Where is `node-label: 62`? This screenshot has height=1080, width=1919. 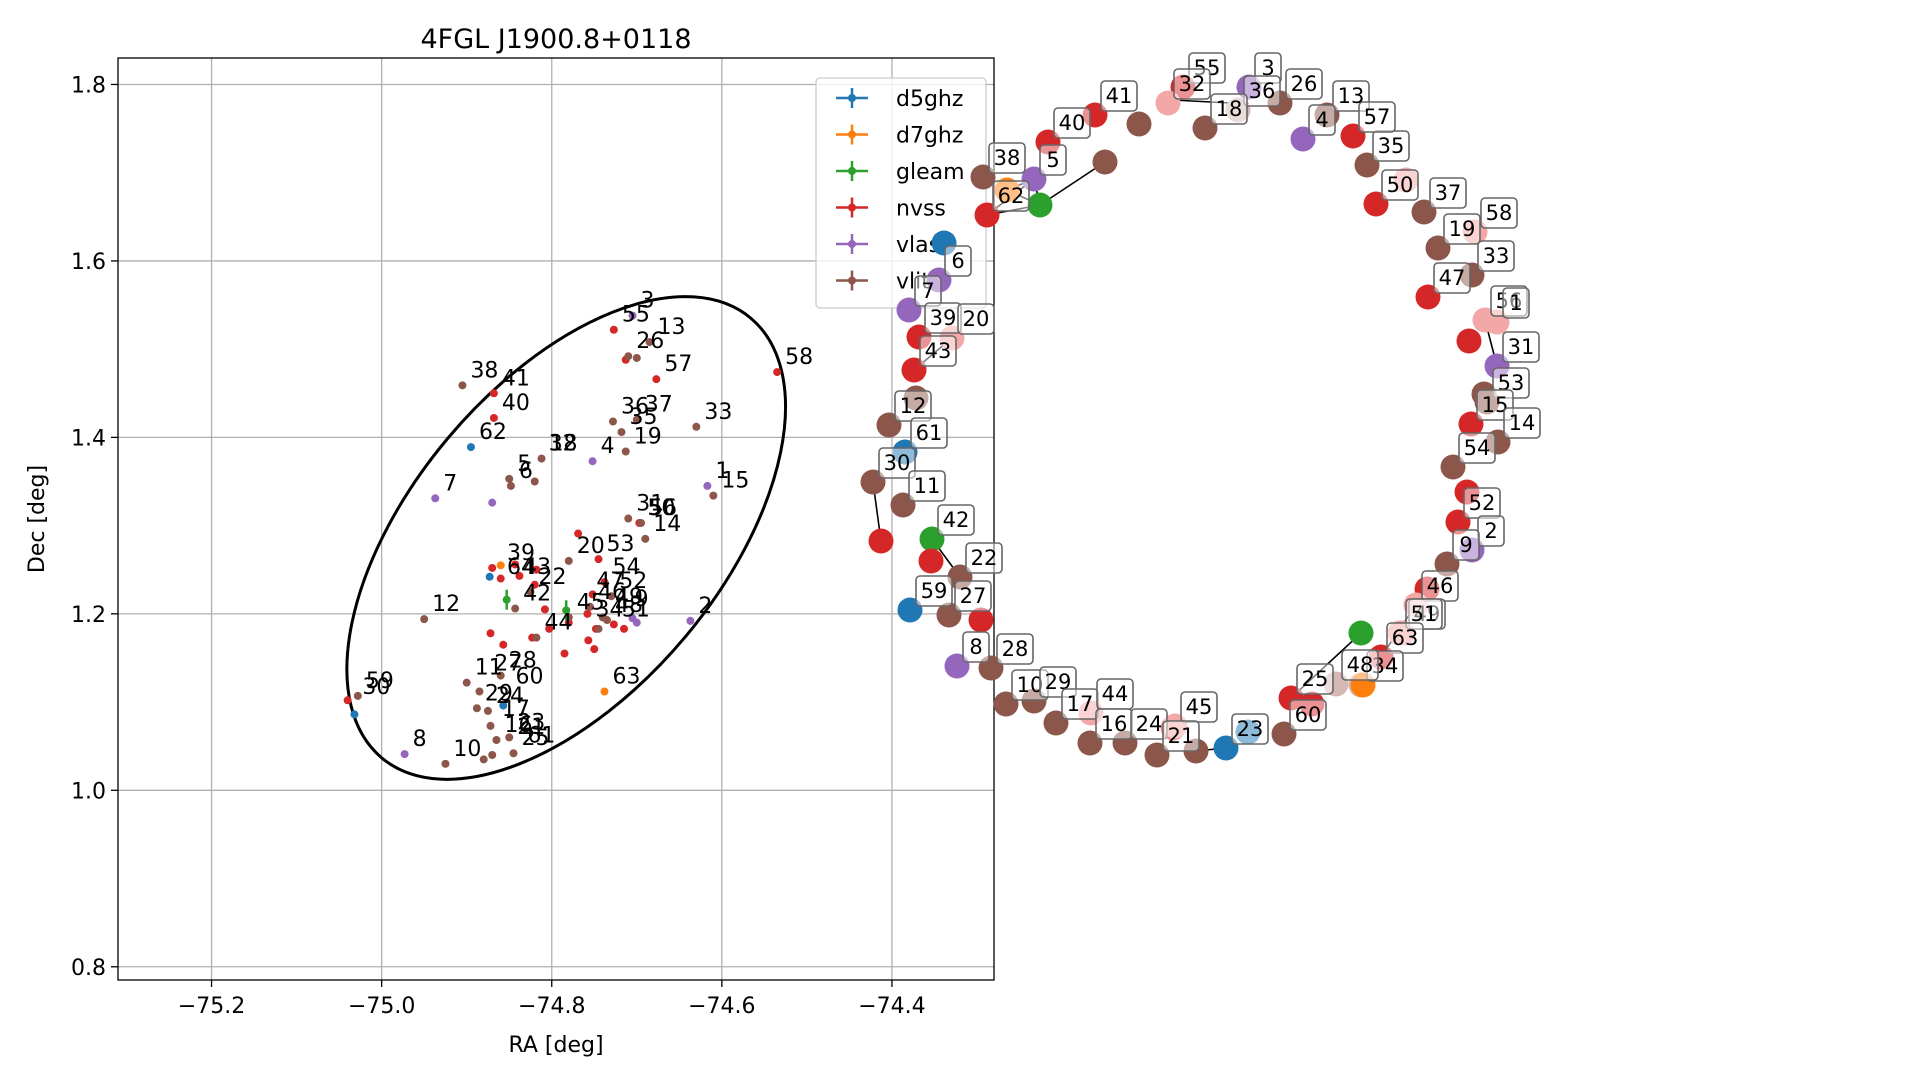
node-label: 62 is located at coordinates (1011, 196).